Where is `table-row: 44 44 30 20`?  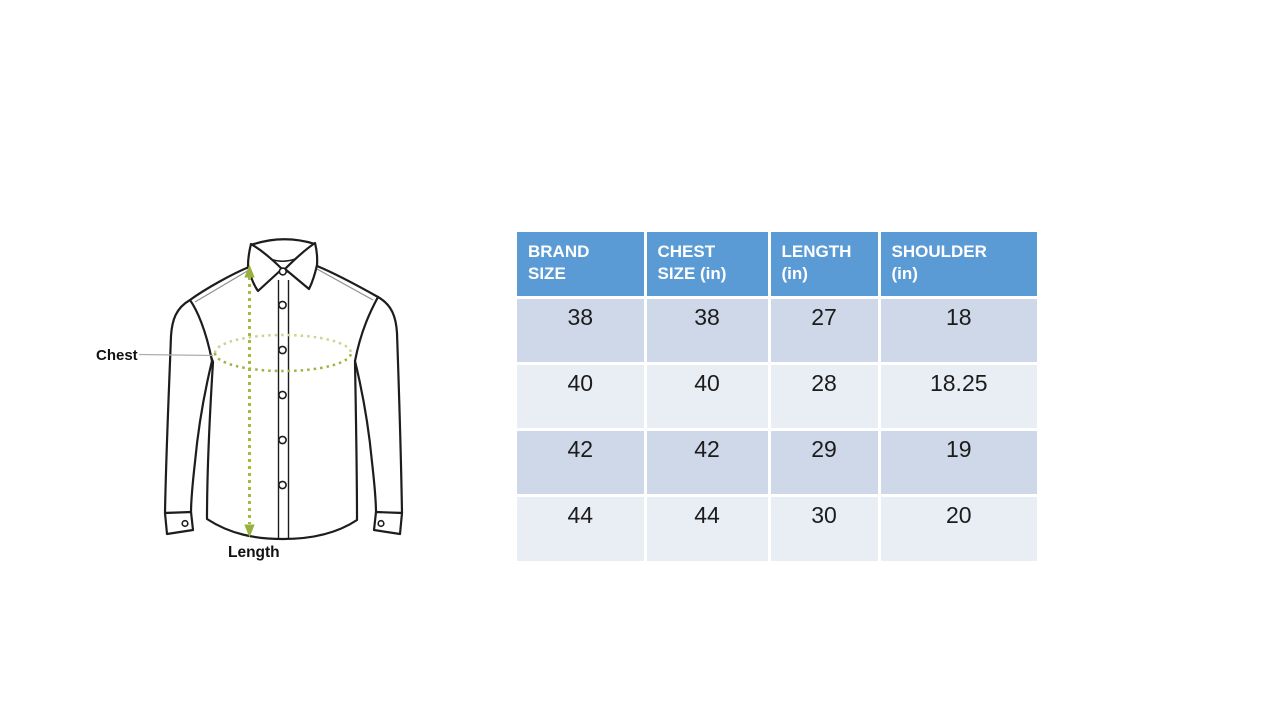
table-row: 44 44 30 20 is located at coordinates (777, 527).